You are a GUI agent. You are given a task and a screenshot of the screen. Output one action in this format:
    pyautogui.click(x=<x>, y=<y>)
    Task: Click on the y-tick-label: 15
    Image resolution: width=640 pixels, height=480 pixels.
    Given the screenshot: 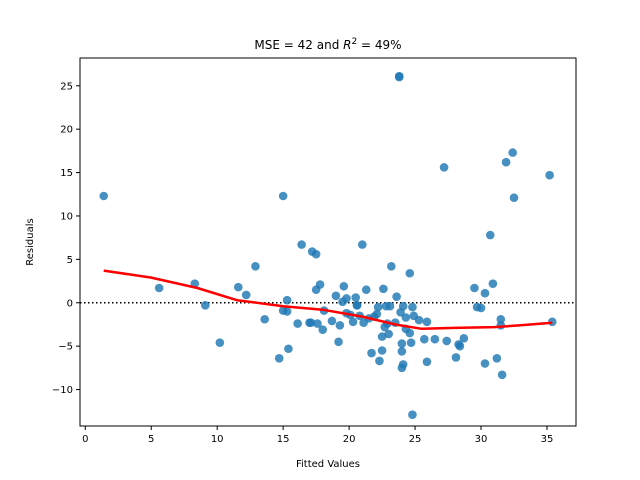 What is the action you would take?
    pyautogui.click(x=66, y=173)
    